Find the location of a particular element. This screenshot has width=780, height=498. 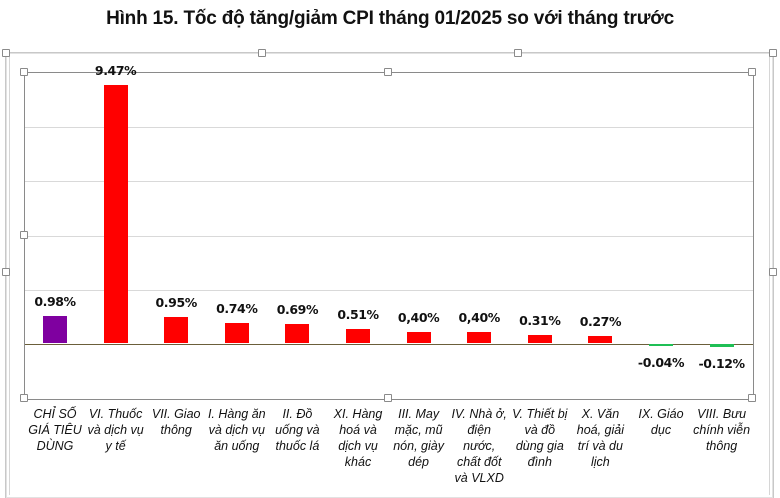

category-label-line: nón, giày is located at coordinates (418, 446).